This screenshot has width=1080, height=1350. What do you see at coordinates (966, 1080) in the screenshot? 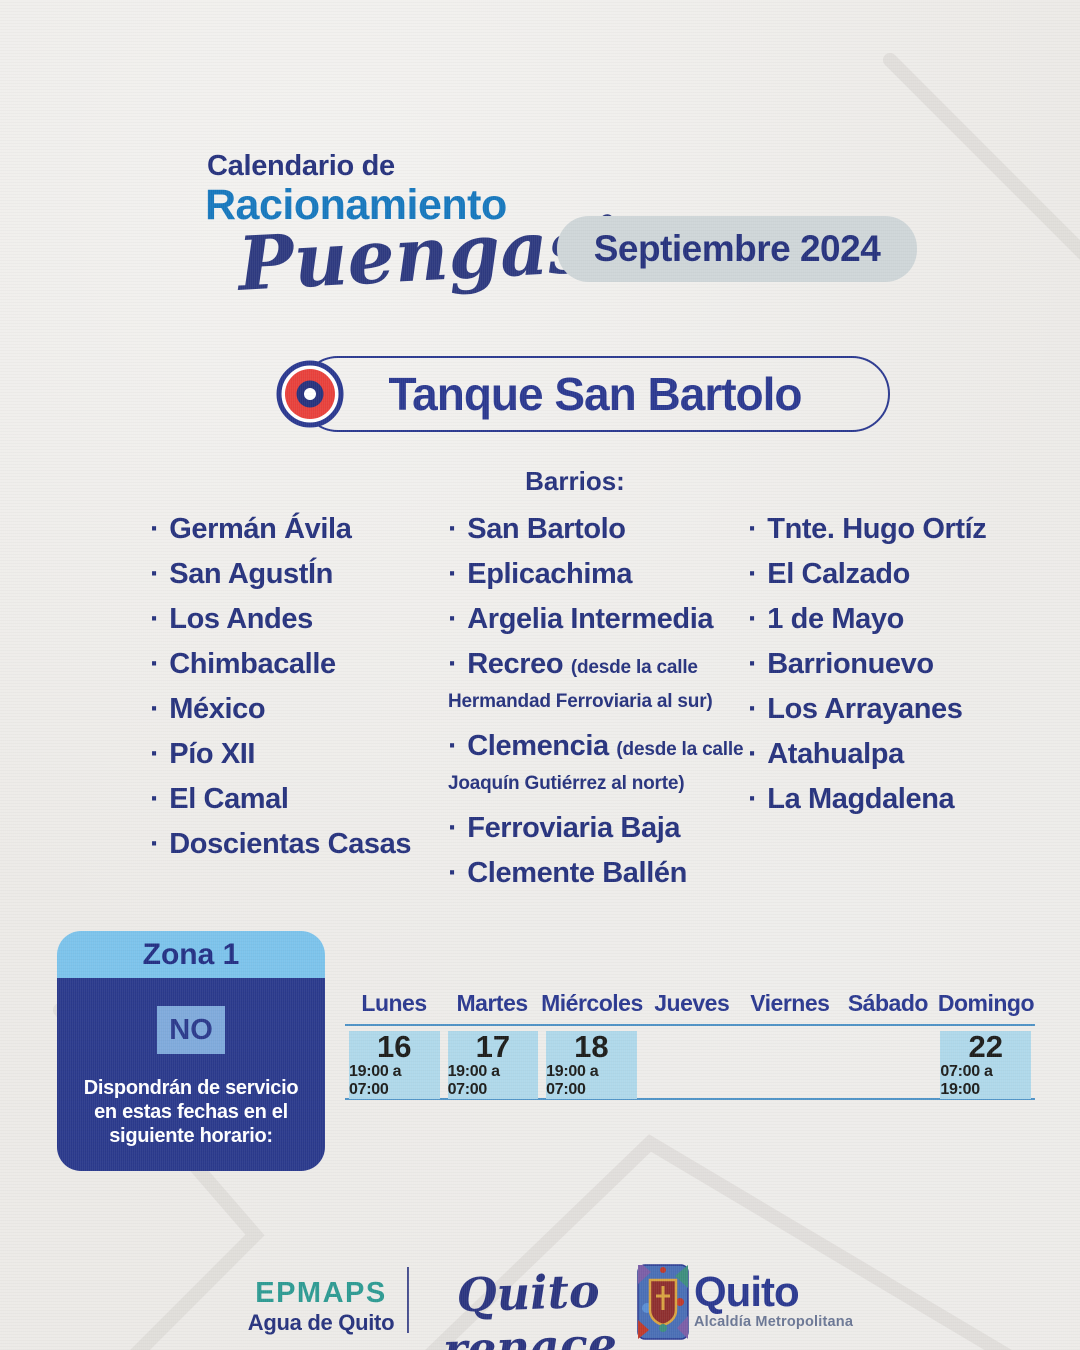
I see `cell-time: 07:00 a 19:00` at bounding box center [966, 1080].